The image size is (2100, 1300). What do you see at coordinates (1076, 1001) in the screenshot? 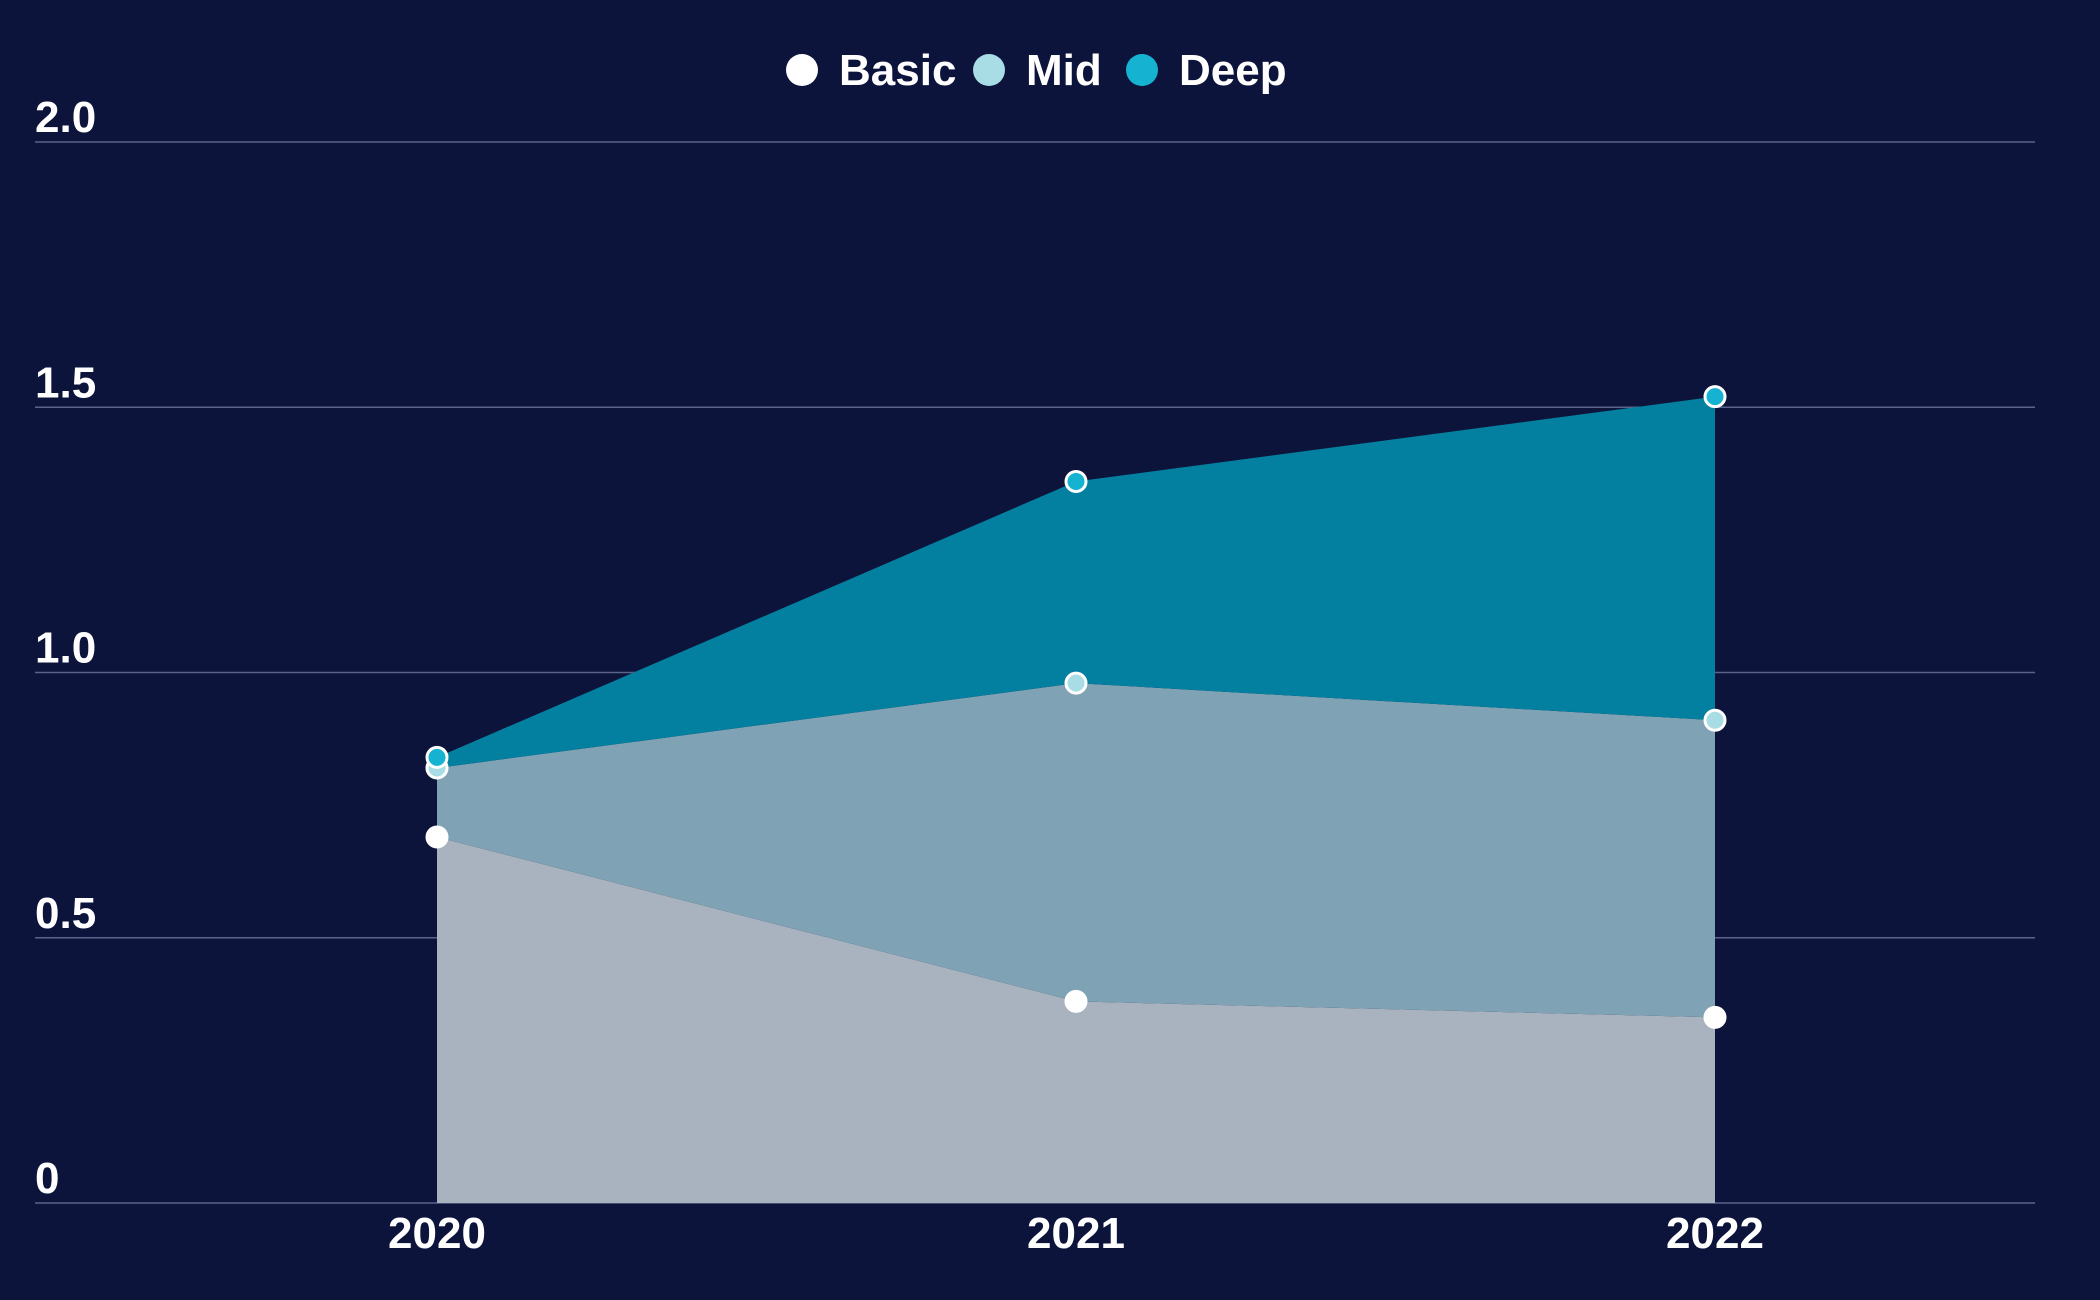
I see `point-basic-2021` at bounding box center [1076, 1001].